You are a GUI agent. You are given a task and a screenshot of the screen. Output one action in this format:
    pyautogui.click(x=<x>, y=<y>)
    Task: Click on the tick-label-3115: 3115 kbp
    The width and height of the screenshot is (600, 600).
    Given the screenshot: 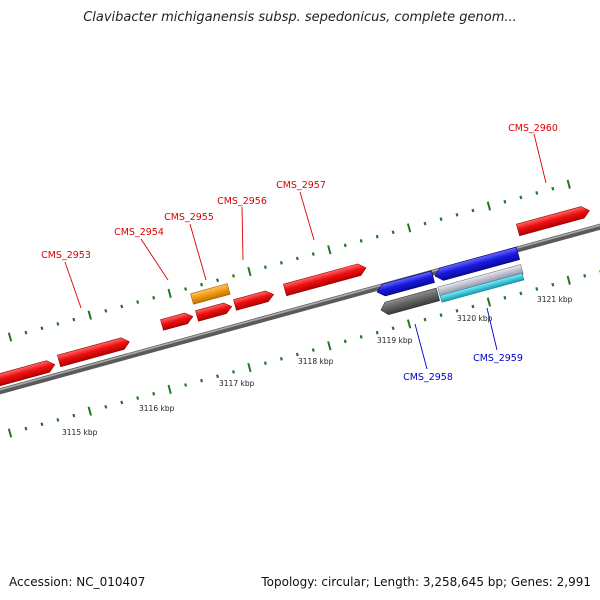 What is the action you would take?
    pyautogui.click(x=80, y=432)
    